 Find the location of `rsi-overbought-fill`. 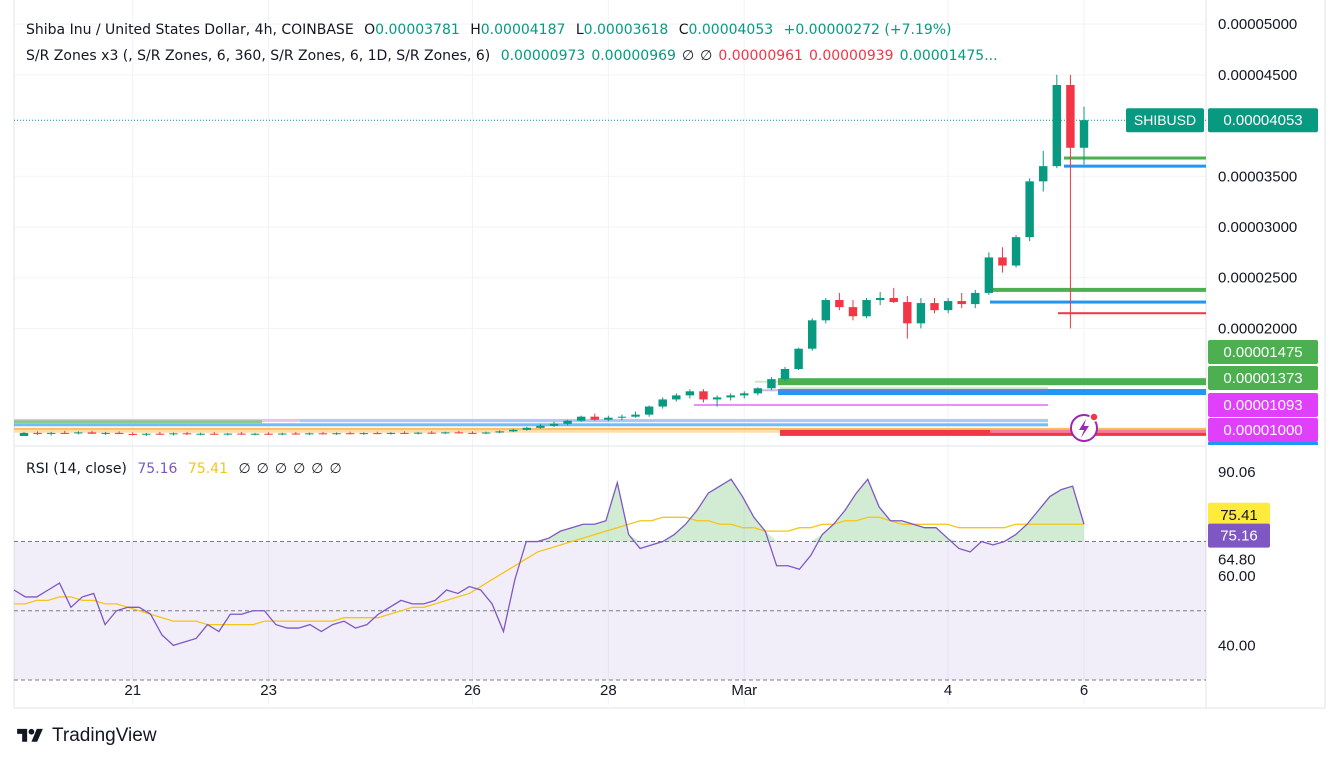

rsi-overbought-fill is located at coordinates (810, 510).